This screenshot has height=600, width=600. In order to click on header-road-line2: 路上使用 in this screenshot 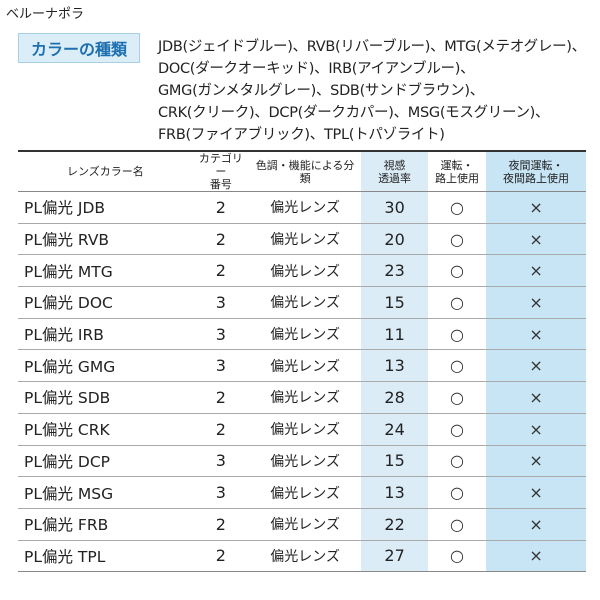, I will do `click(456, 178)`.